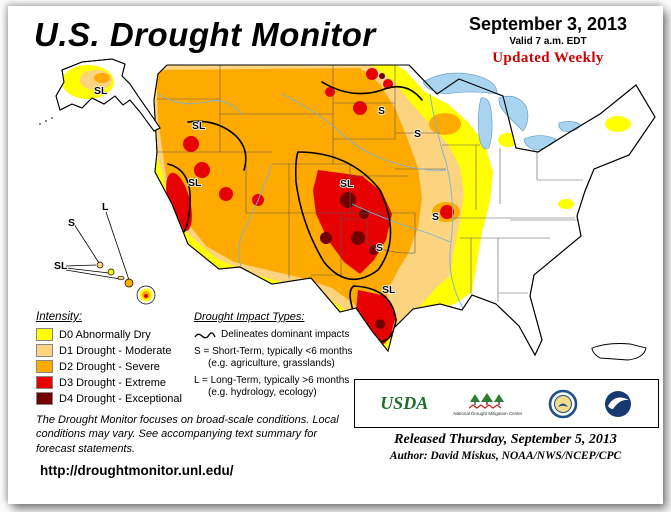 Image resolution: width=671 pixels, height=512 pixels. I want to click on legend-label: D3 Drought - Extreme, so click(112, 382).